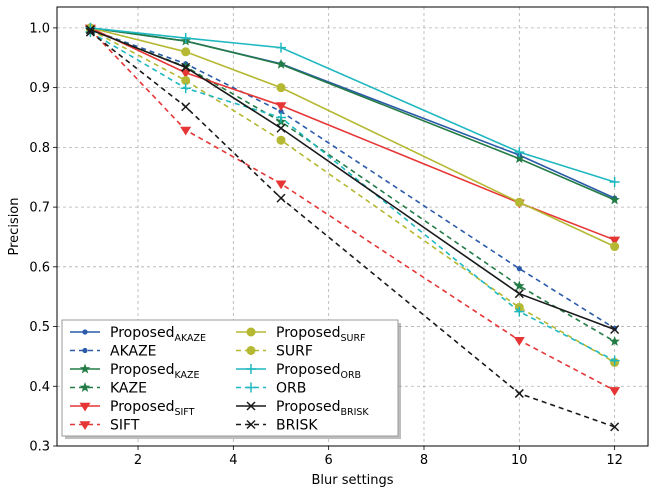  Describe the element at coordinates (294, 352) in the screenshot. I see `legend-label: SURF` at that location.